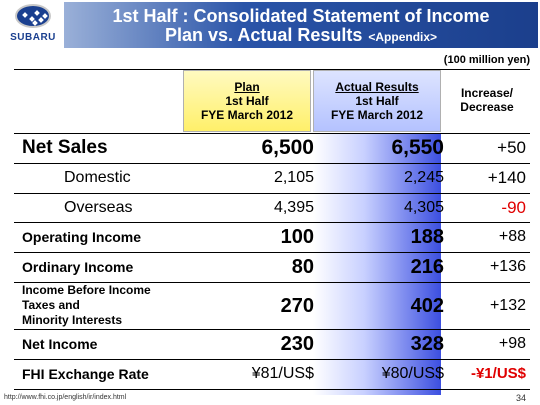 This screenshot has height=405, width=540. Describe the element at coordinates (293, 177) in the screenshot. I see `plan-value: 2,105` at that location.